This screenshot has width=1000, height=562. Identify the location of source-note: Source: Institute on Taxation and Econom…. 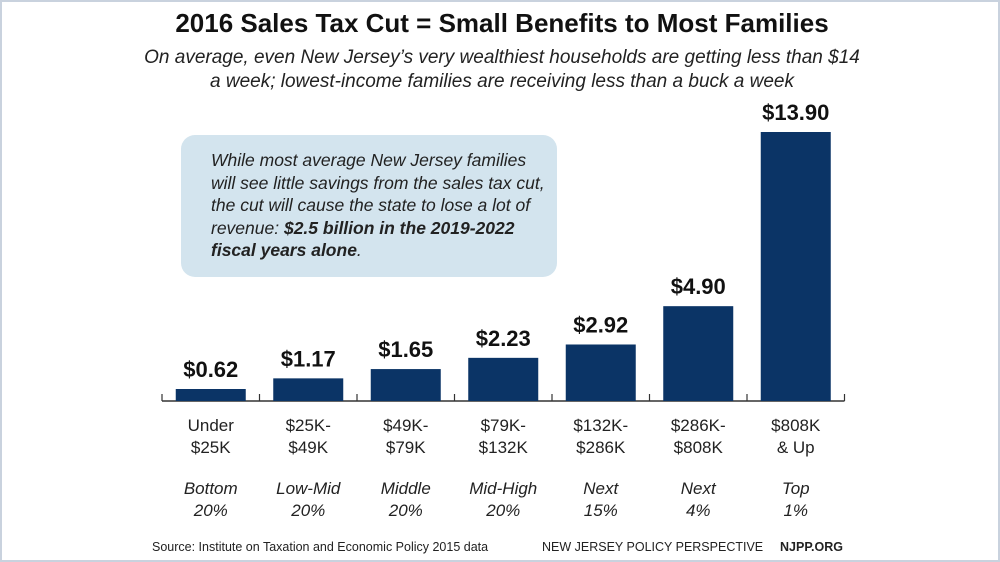
(320, 547).